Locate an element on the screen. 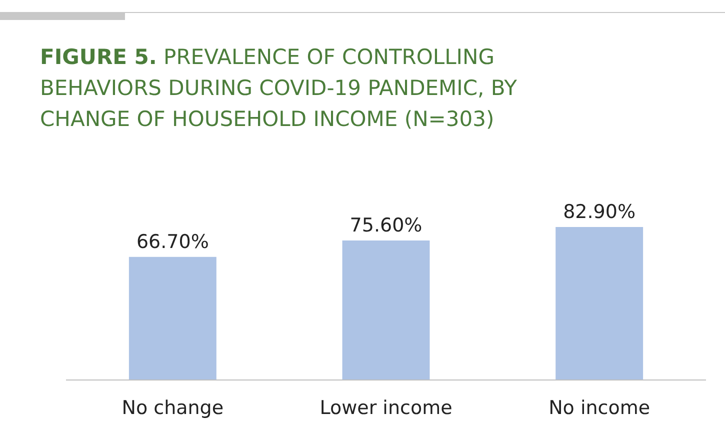 This screenshot has height=423, width=725. data-label: 66.70% is located at coordinates (172, 241).